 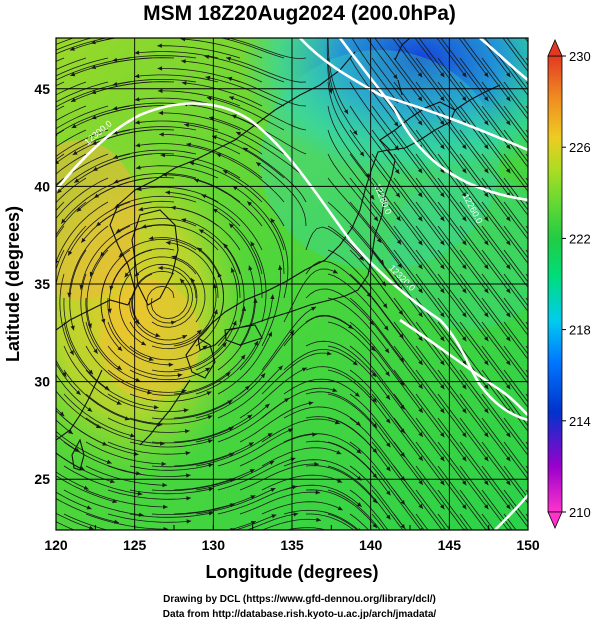 I want to click on japan-kyushu-coast, so click(x=200, y=358).